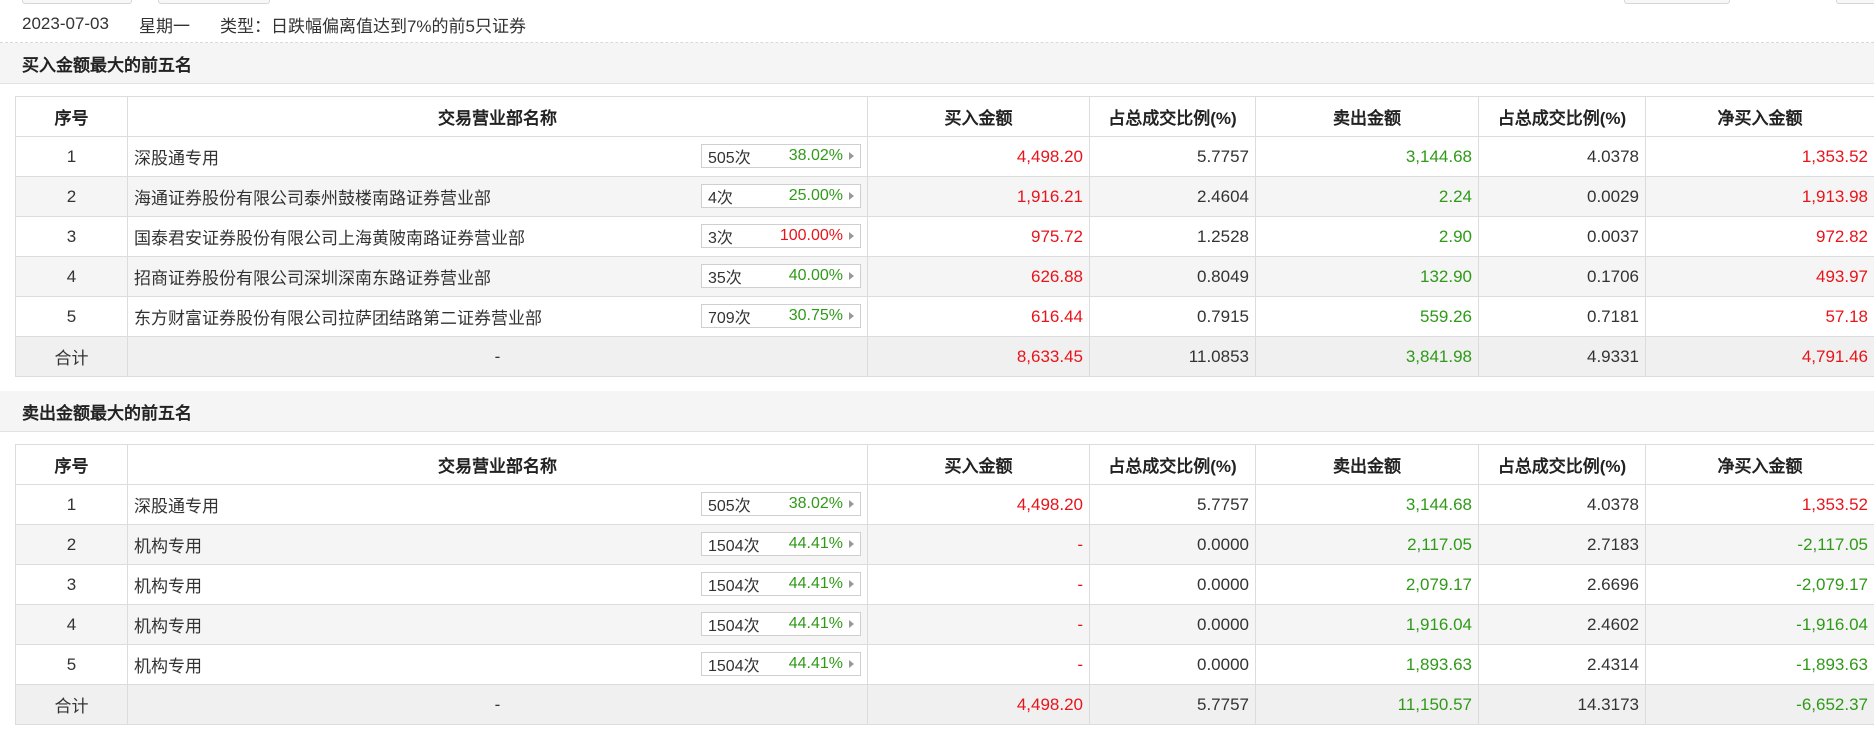 Image resolution: width=1874 pixels, height=749 pixels. I want to click on total-buy-amount: 8,633.45, so click(978, 356).